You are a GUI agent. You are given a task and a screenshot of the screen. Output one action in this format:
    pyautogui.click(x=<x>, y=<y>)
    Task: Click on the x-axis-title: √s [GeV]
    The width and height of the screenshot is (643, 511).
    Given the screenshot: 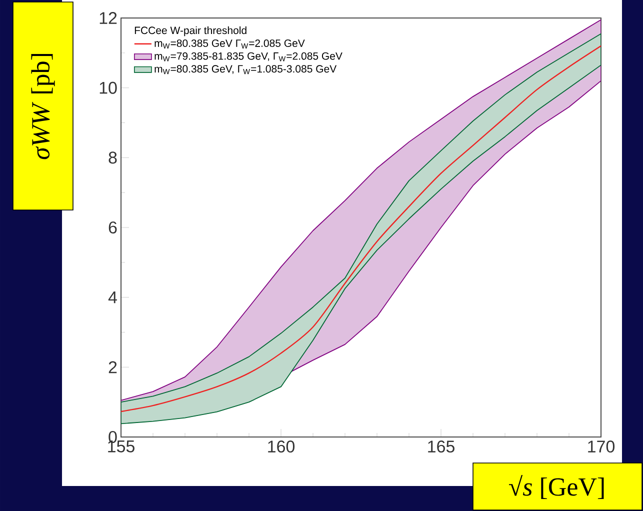 What is the action you would take?
    pyautogui.click(x=556, y=487)
    